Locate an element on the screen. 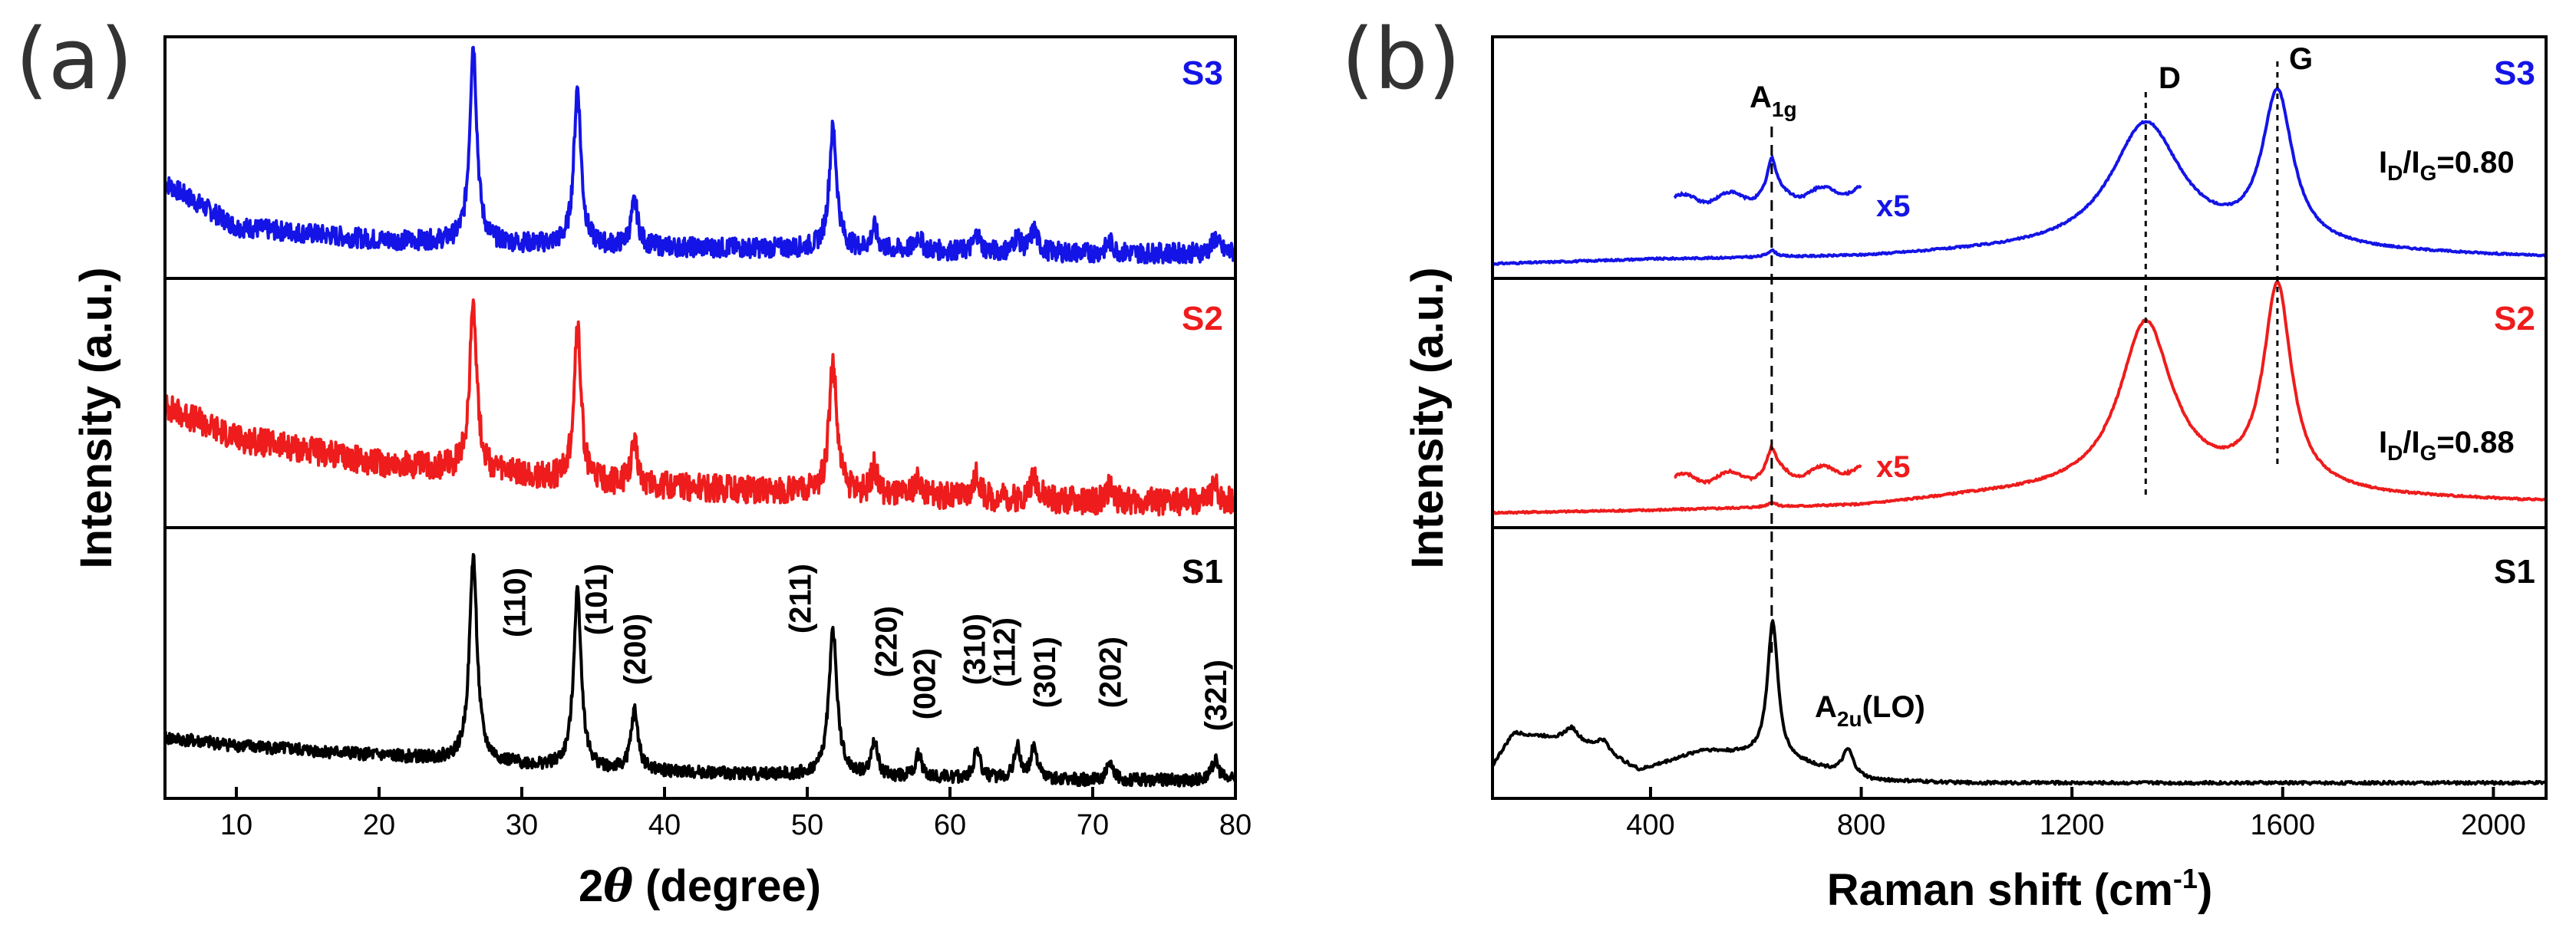 Image resolution: width=2576 pixels, height=928 pixels. panel-a-label-S2: S2 is located at coordinates (1202, 319).